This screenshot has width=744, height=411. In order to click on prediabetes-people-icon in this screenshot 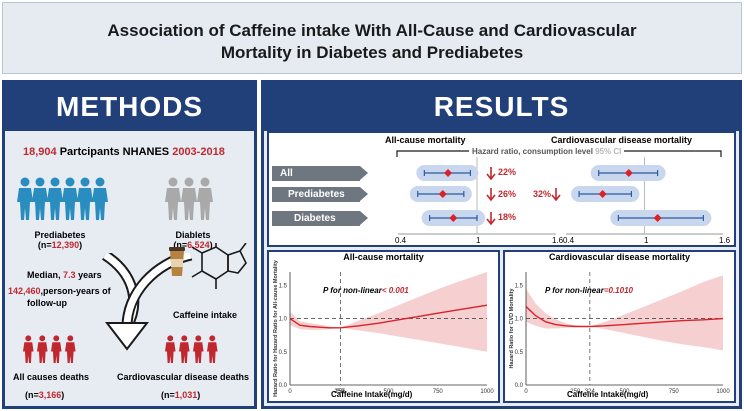, I will do `click(62, 198)`.